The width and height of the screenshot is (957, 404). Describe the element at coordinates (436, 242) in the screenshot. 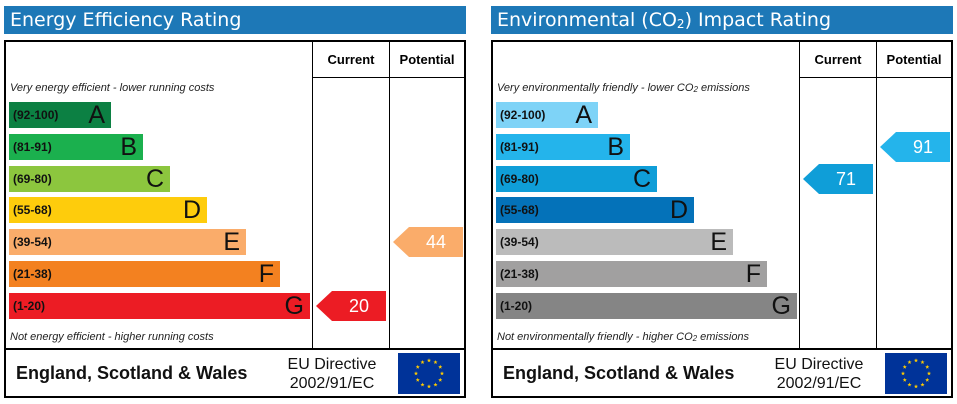

I see `potential-rating-value: 44` at that location.